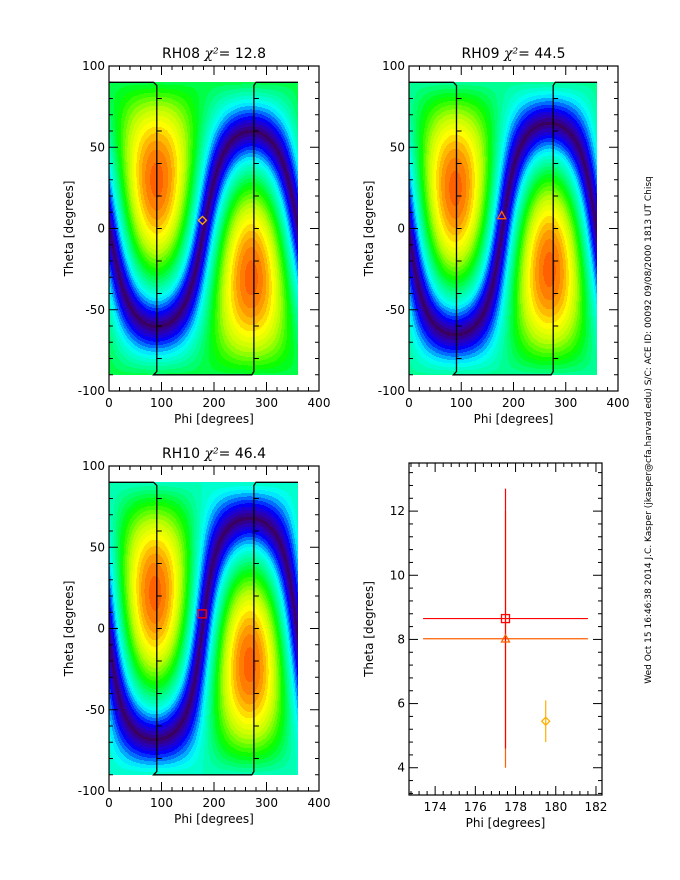  Describe the element at coordinates (545, 721) in the screenshot. I see `point-RH08-diamond` at that location.